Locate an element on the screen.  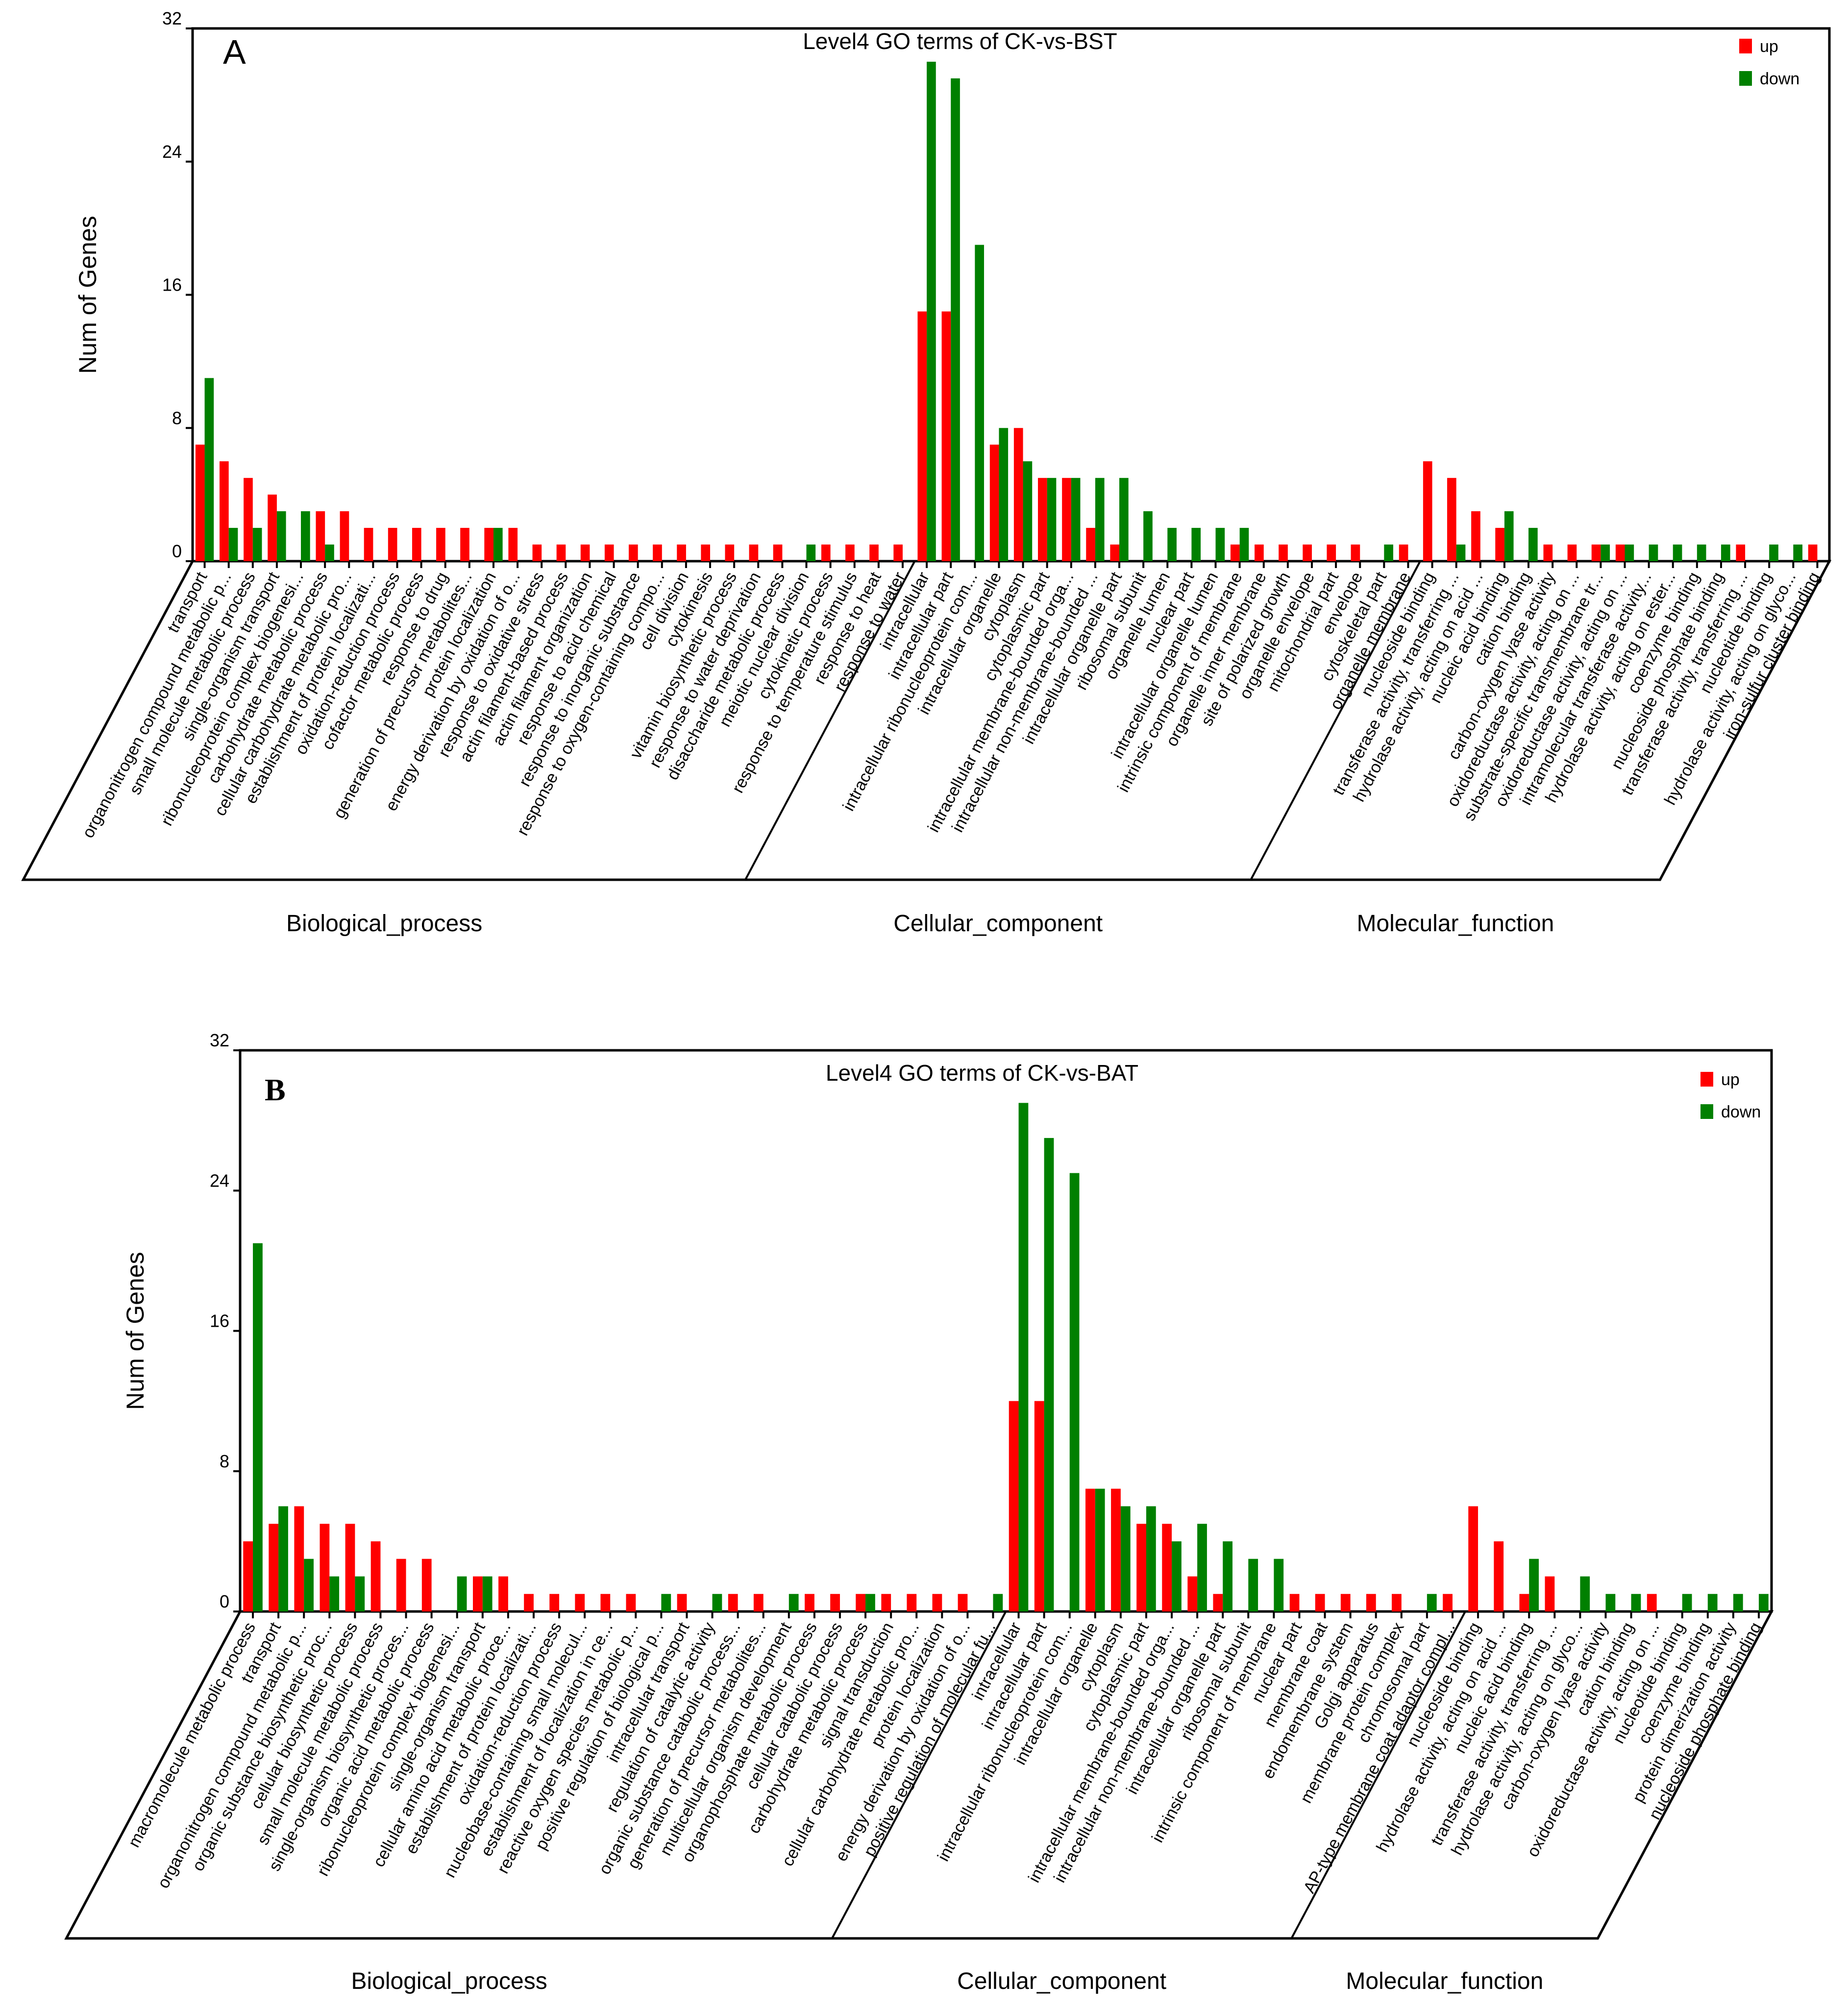
legend-label: down is located at coordinates (1741, 1112).